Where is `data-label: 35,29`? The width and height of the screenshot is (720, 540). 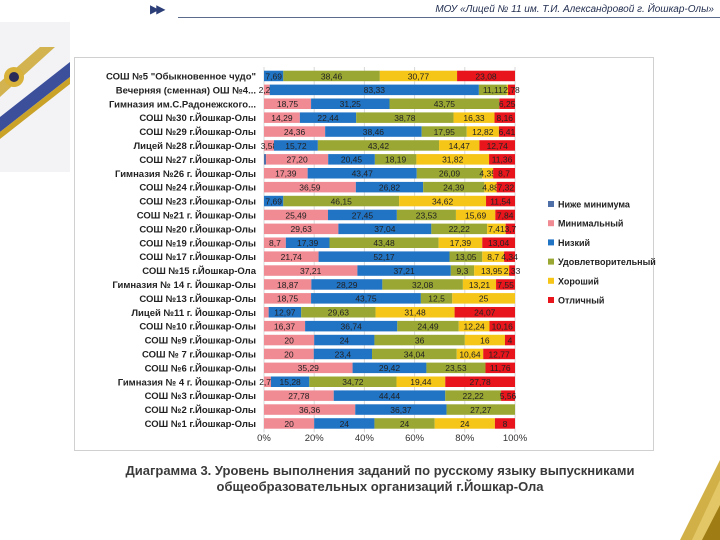
data-label: 35,29 is located at coordinates (309, 368).